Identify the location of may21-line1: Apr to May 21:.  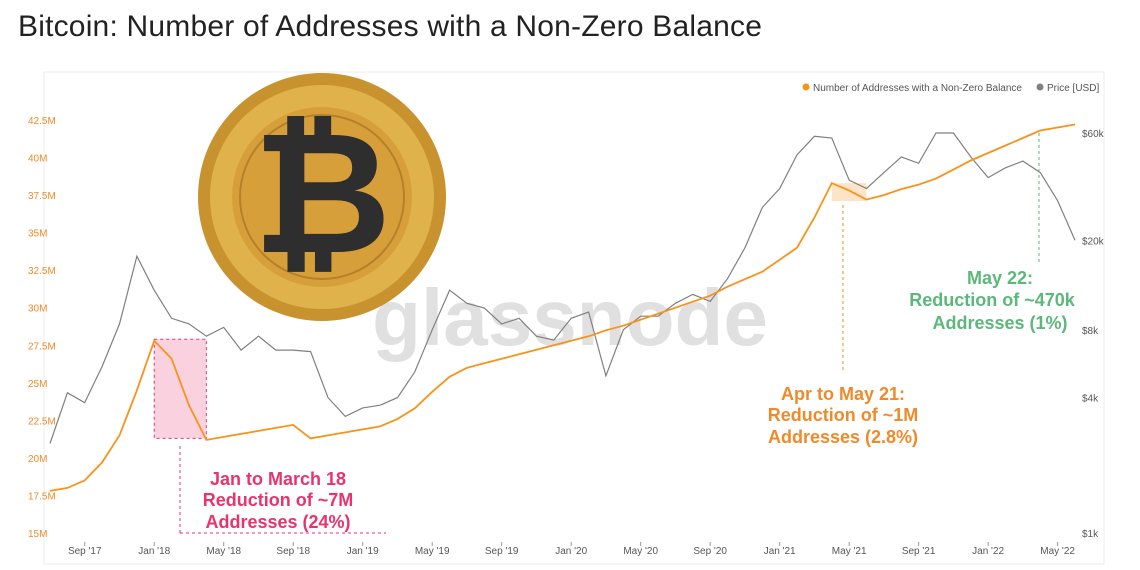
(843, 394).